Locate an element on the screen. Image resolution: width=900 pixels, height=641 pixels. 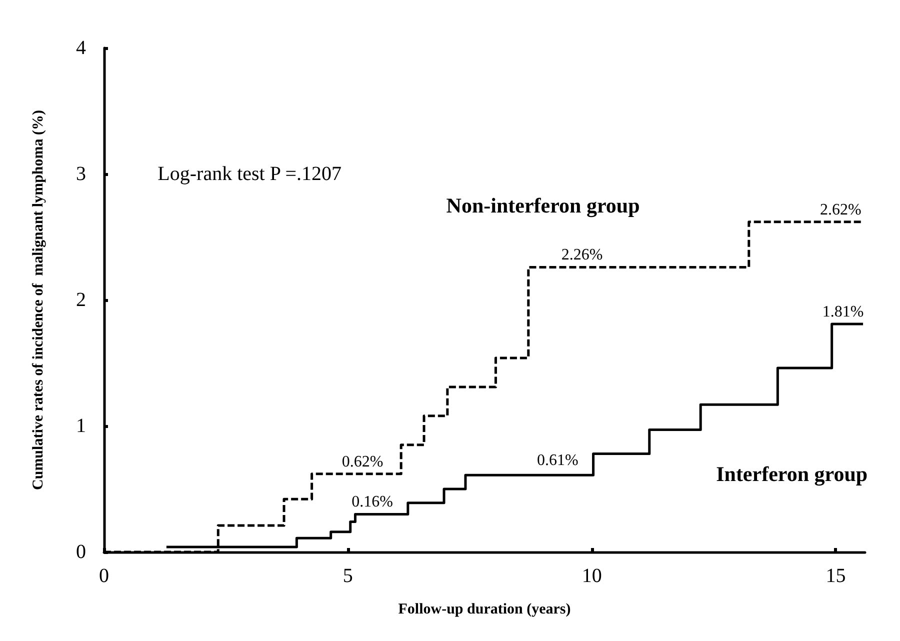
text: Non-interferon group is located at coordinates (543, 206).